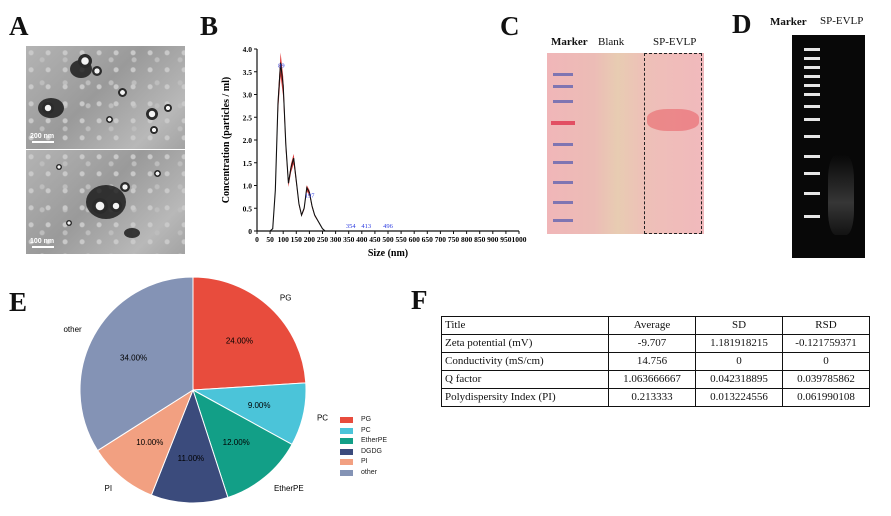 The width and height of the screenshot is (891, 516). I want to click on y-tick-label: 1.0, so click(248, 186).